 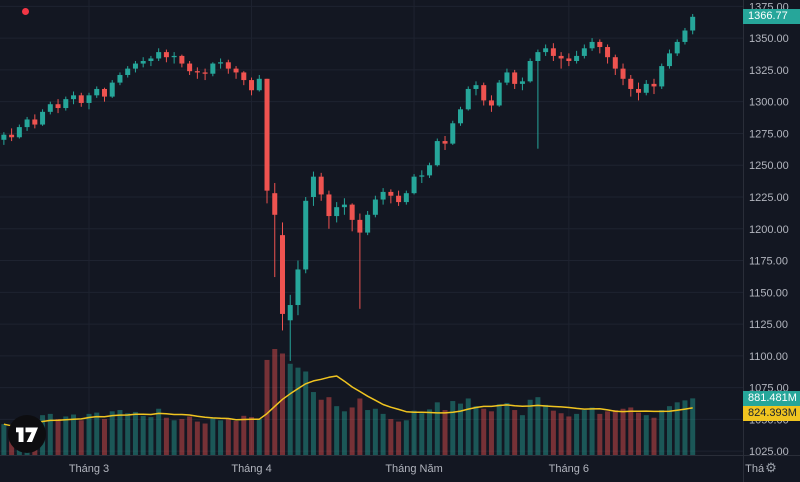 What do you see at coordinates (769, 103) in the screenshot?
I see `svg-text: 1300.00` at bounding box center [769, 103].